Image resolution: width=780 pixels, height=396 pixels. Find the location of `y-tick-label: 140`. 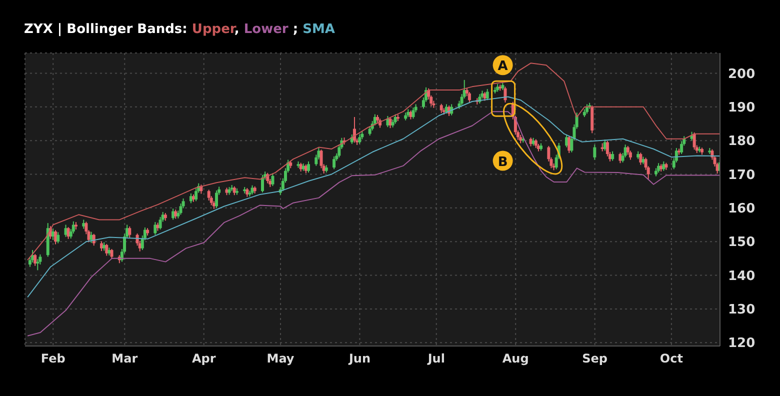

y-tick-label: 140 is located at coordinates (742, 276).